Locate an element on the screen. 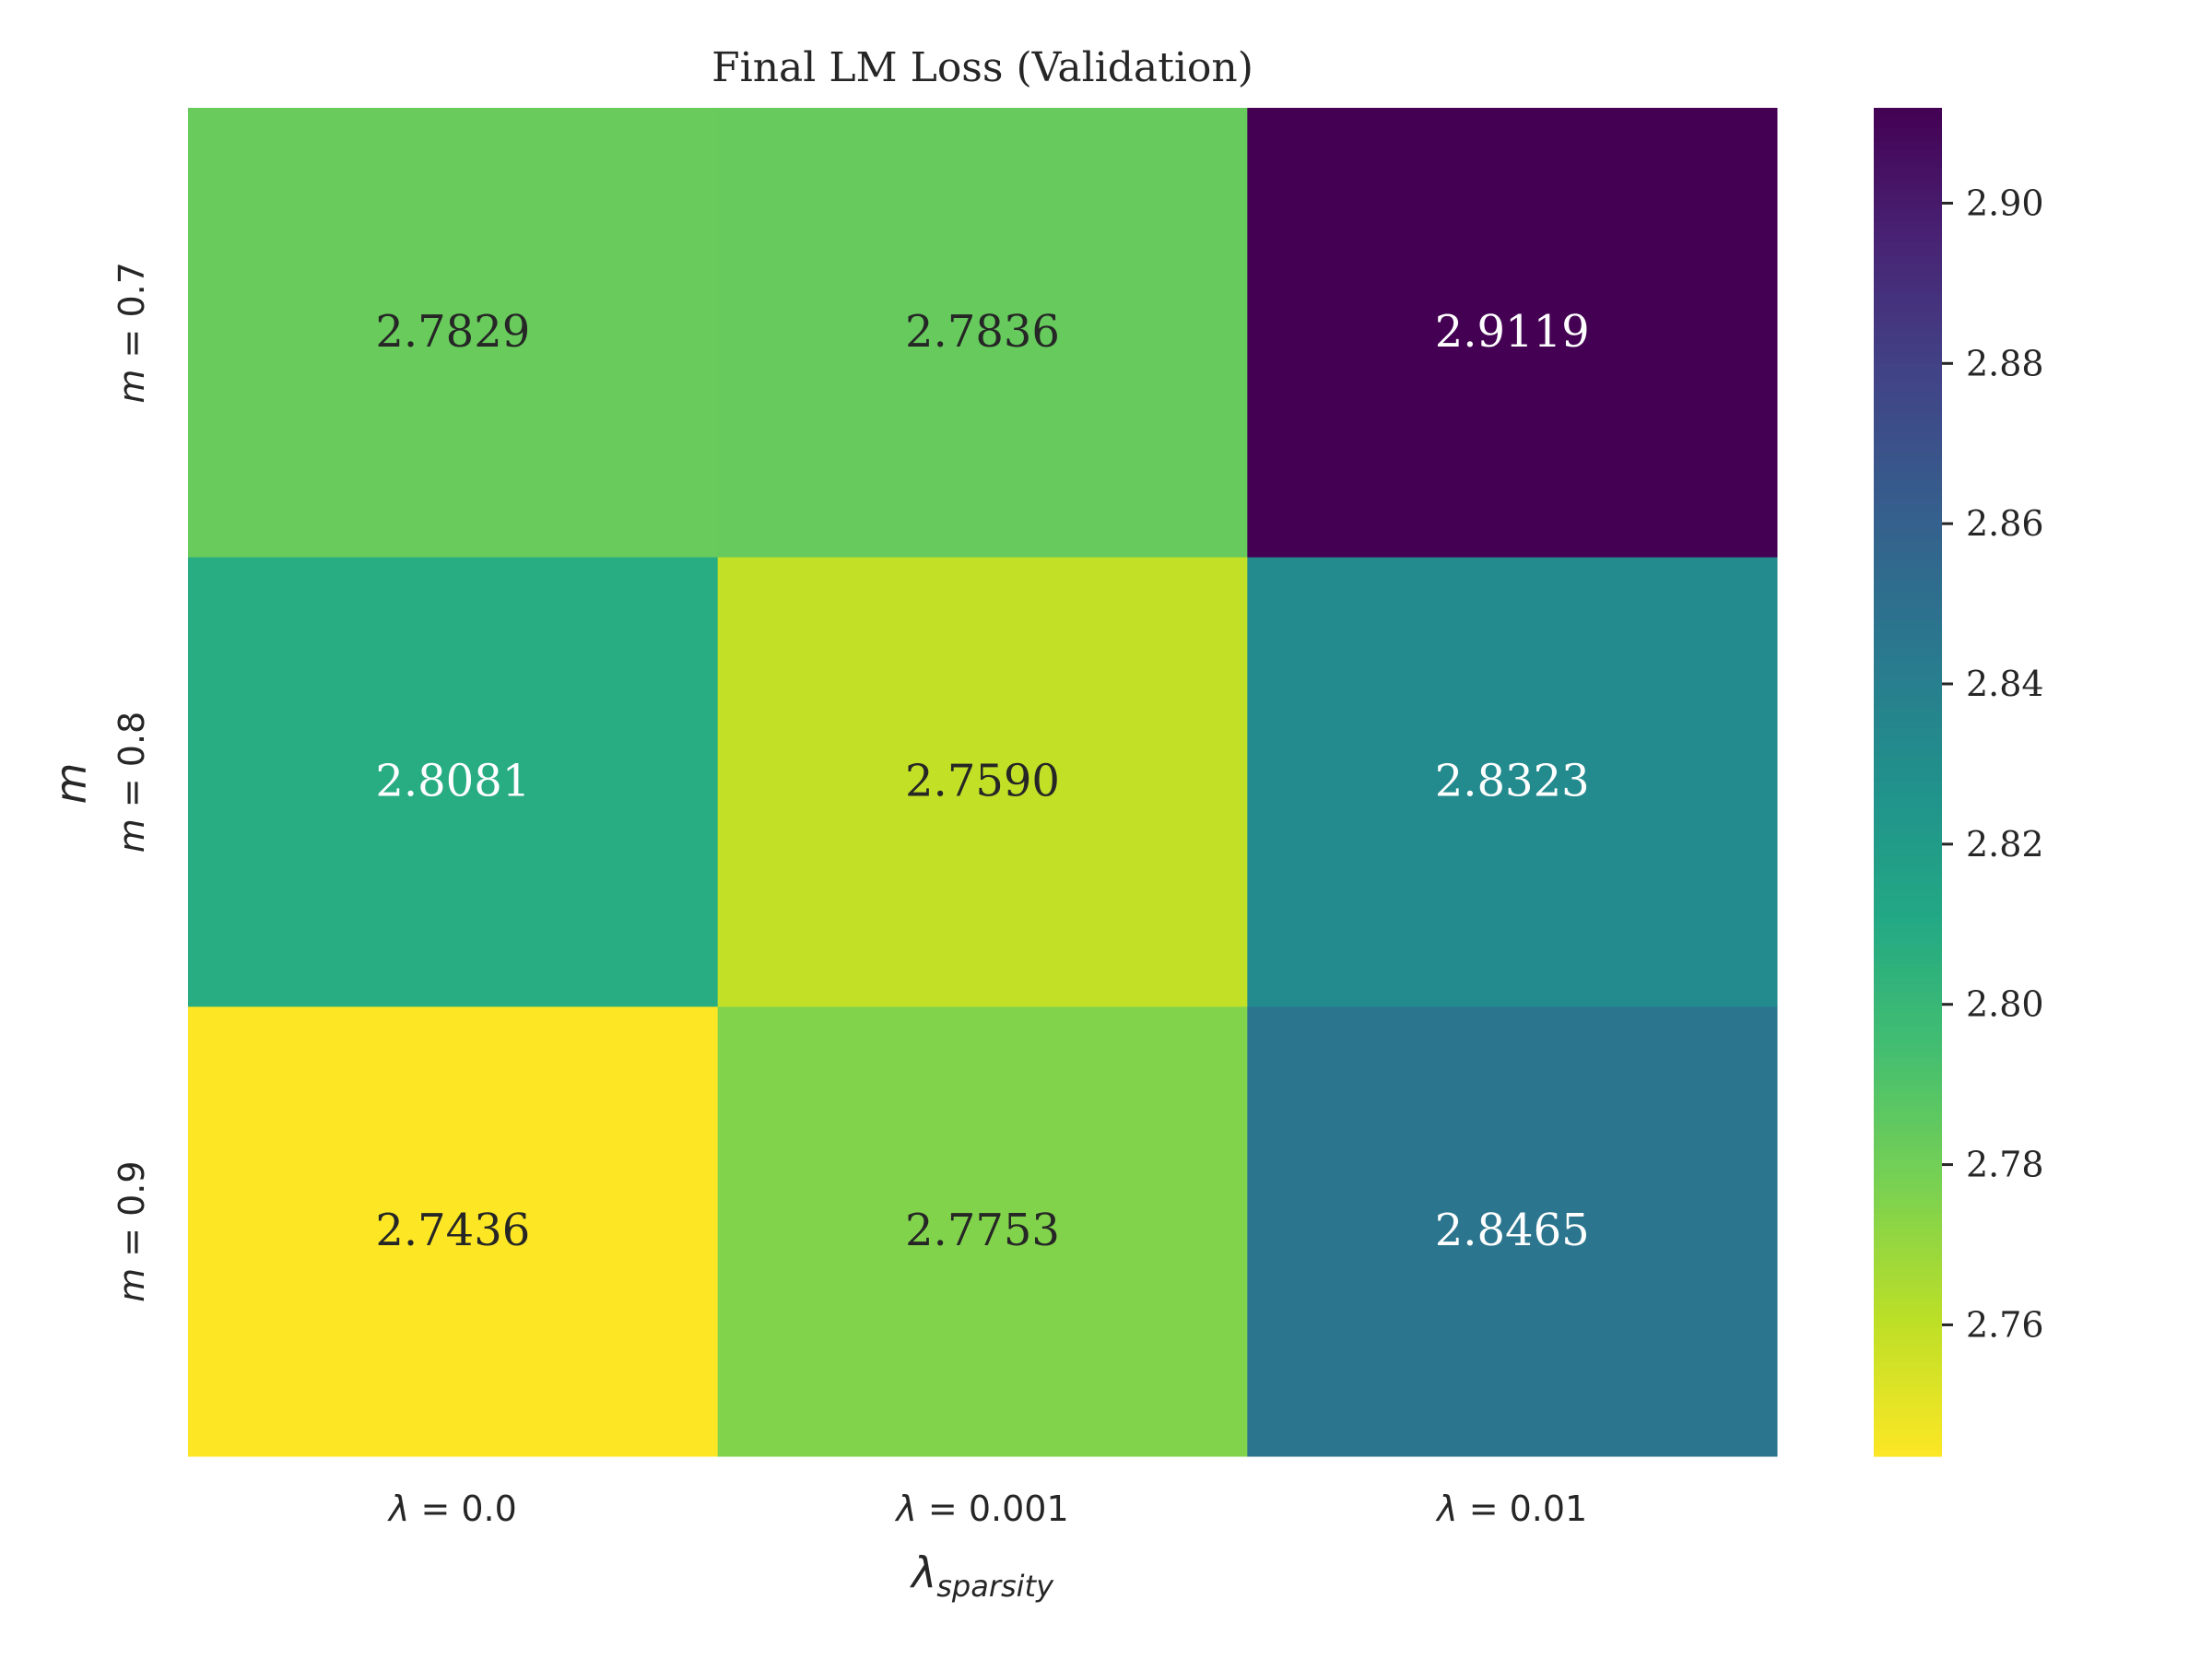  cell-value-label: 2.8081 is located at coordinates (452, 781).